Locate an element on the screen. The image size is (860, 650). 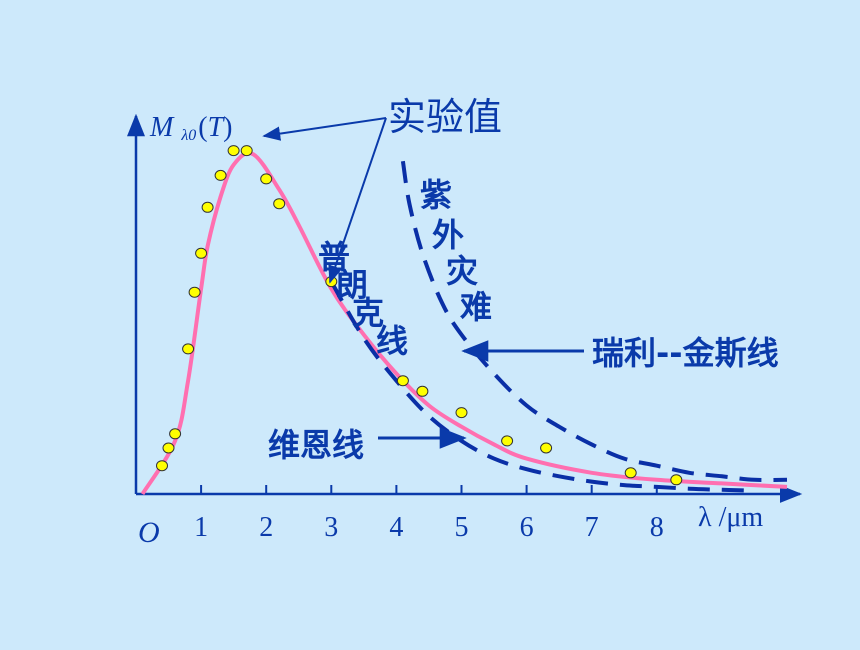
x-tick-label-3: 3 is located at coordinates (331, 527).